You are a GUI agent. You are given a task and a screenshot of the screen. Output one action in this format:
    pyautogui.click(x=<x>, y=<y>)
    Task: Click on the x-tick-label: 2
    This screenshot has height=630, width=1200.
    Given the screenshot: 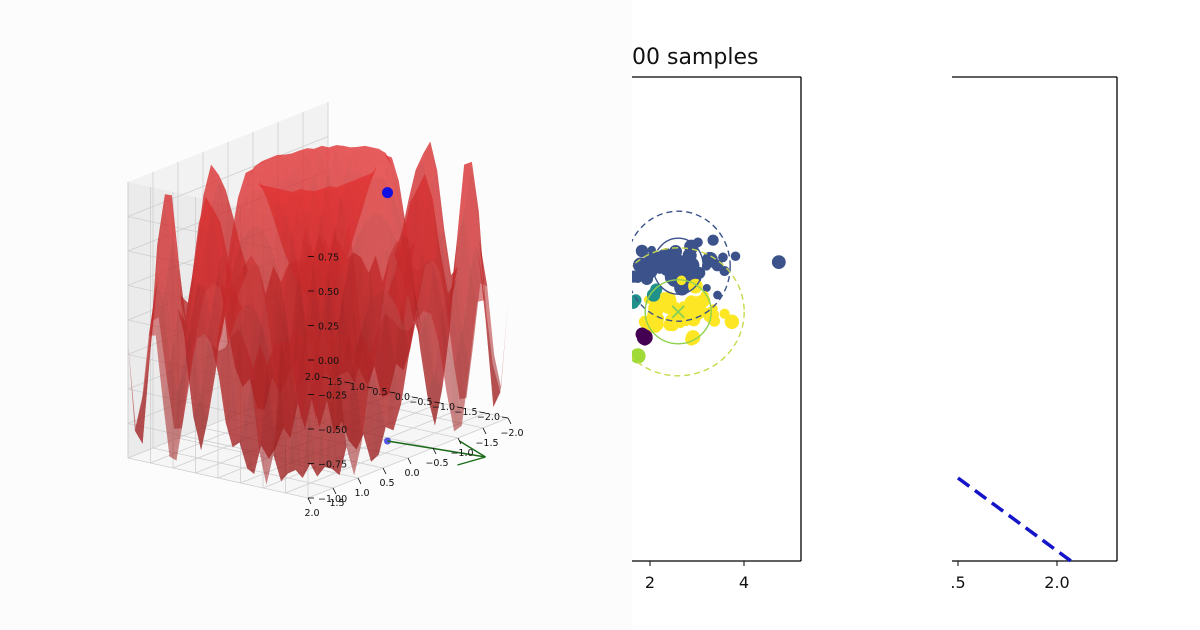 What is the action you would take?
    pyautogui.click(x=650, y=582)
    